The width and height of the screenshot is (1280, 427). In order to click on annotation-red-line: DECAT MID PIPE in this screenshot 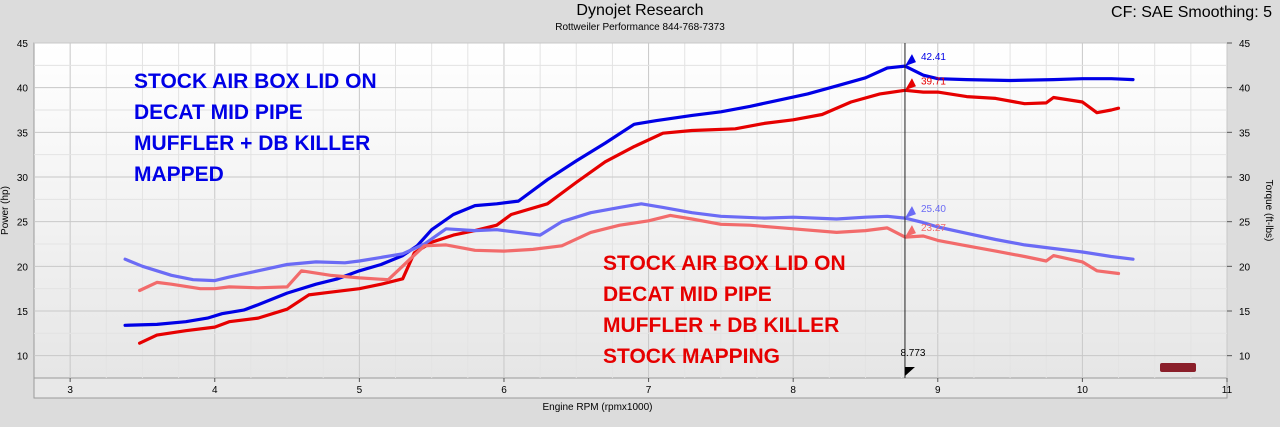, I will do `click(687, 294)`.